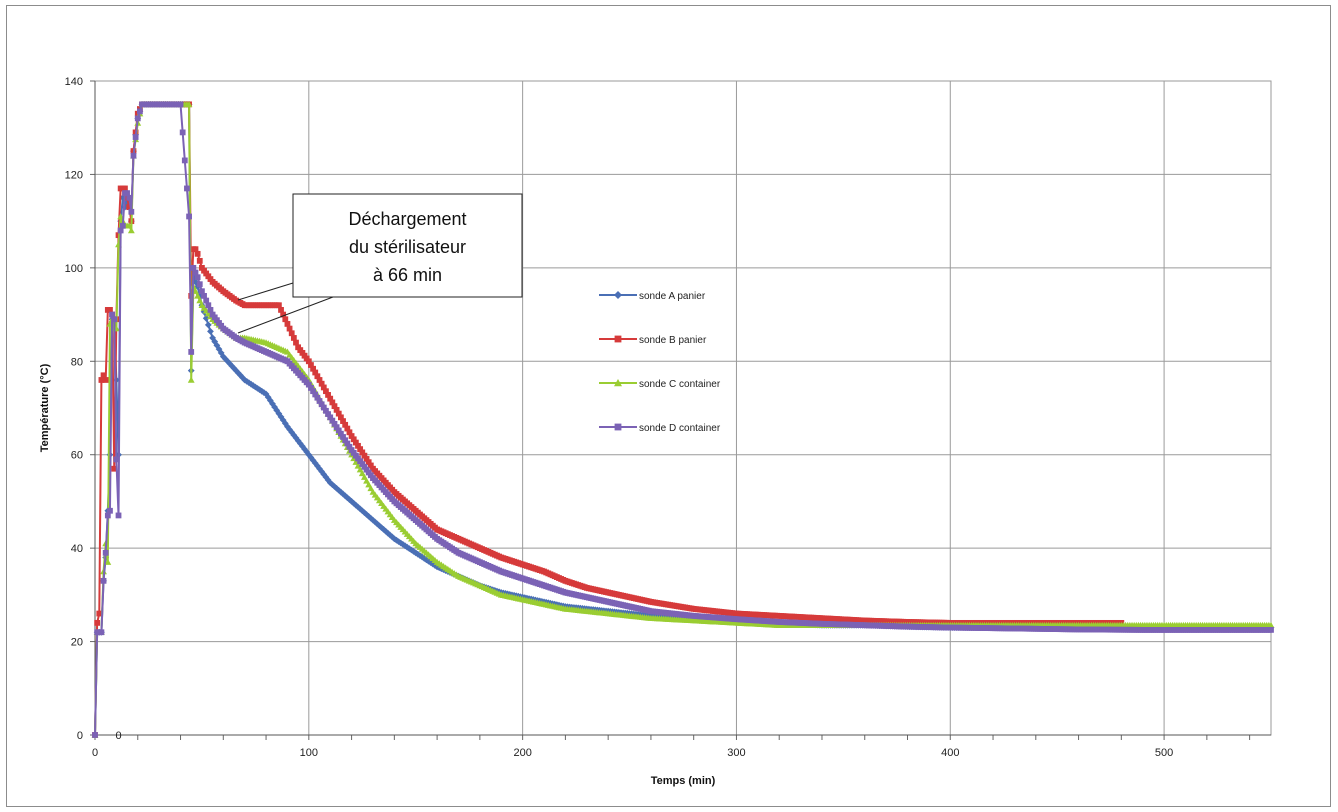 Image resolution: width=1338 pixels, height=812 pixels. Describe the element at coordinates (673, 340) in the screenshot. I see `legend-label: sonde B panier` at that location.